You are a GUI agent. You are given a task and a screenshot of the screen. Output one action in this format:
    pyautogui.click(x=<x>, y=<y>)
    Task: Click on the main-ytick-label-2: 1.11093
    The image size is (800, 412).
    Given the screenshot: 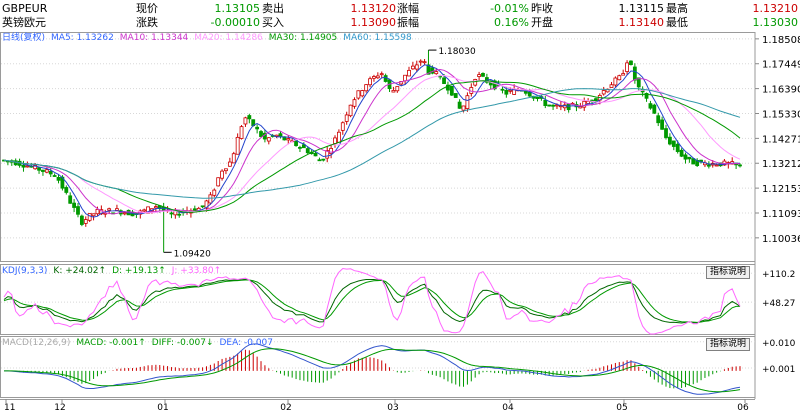 What is the action you would take?
    pyautogui.click(x=781, y=214)
    